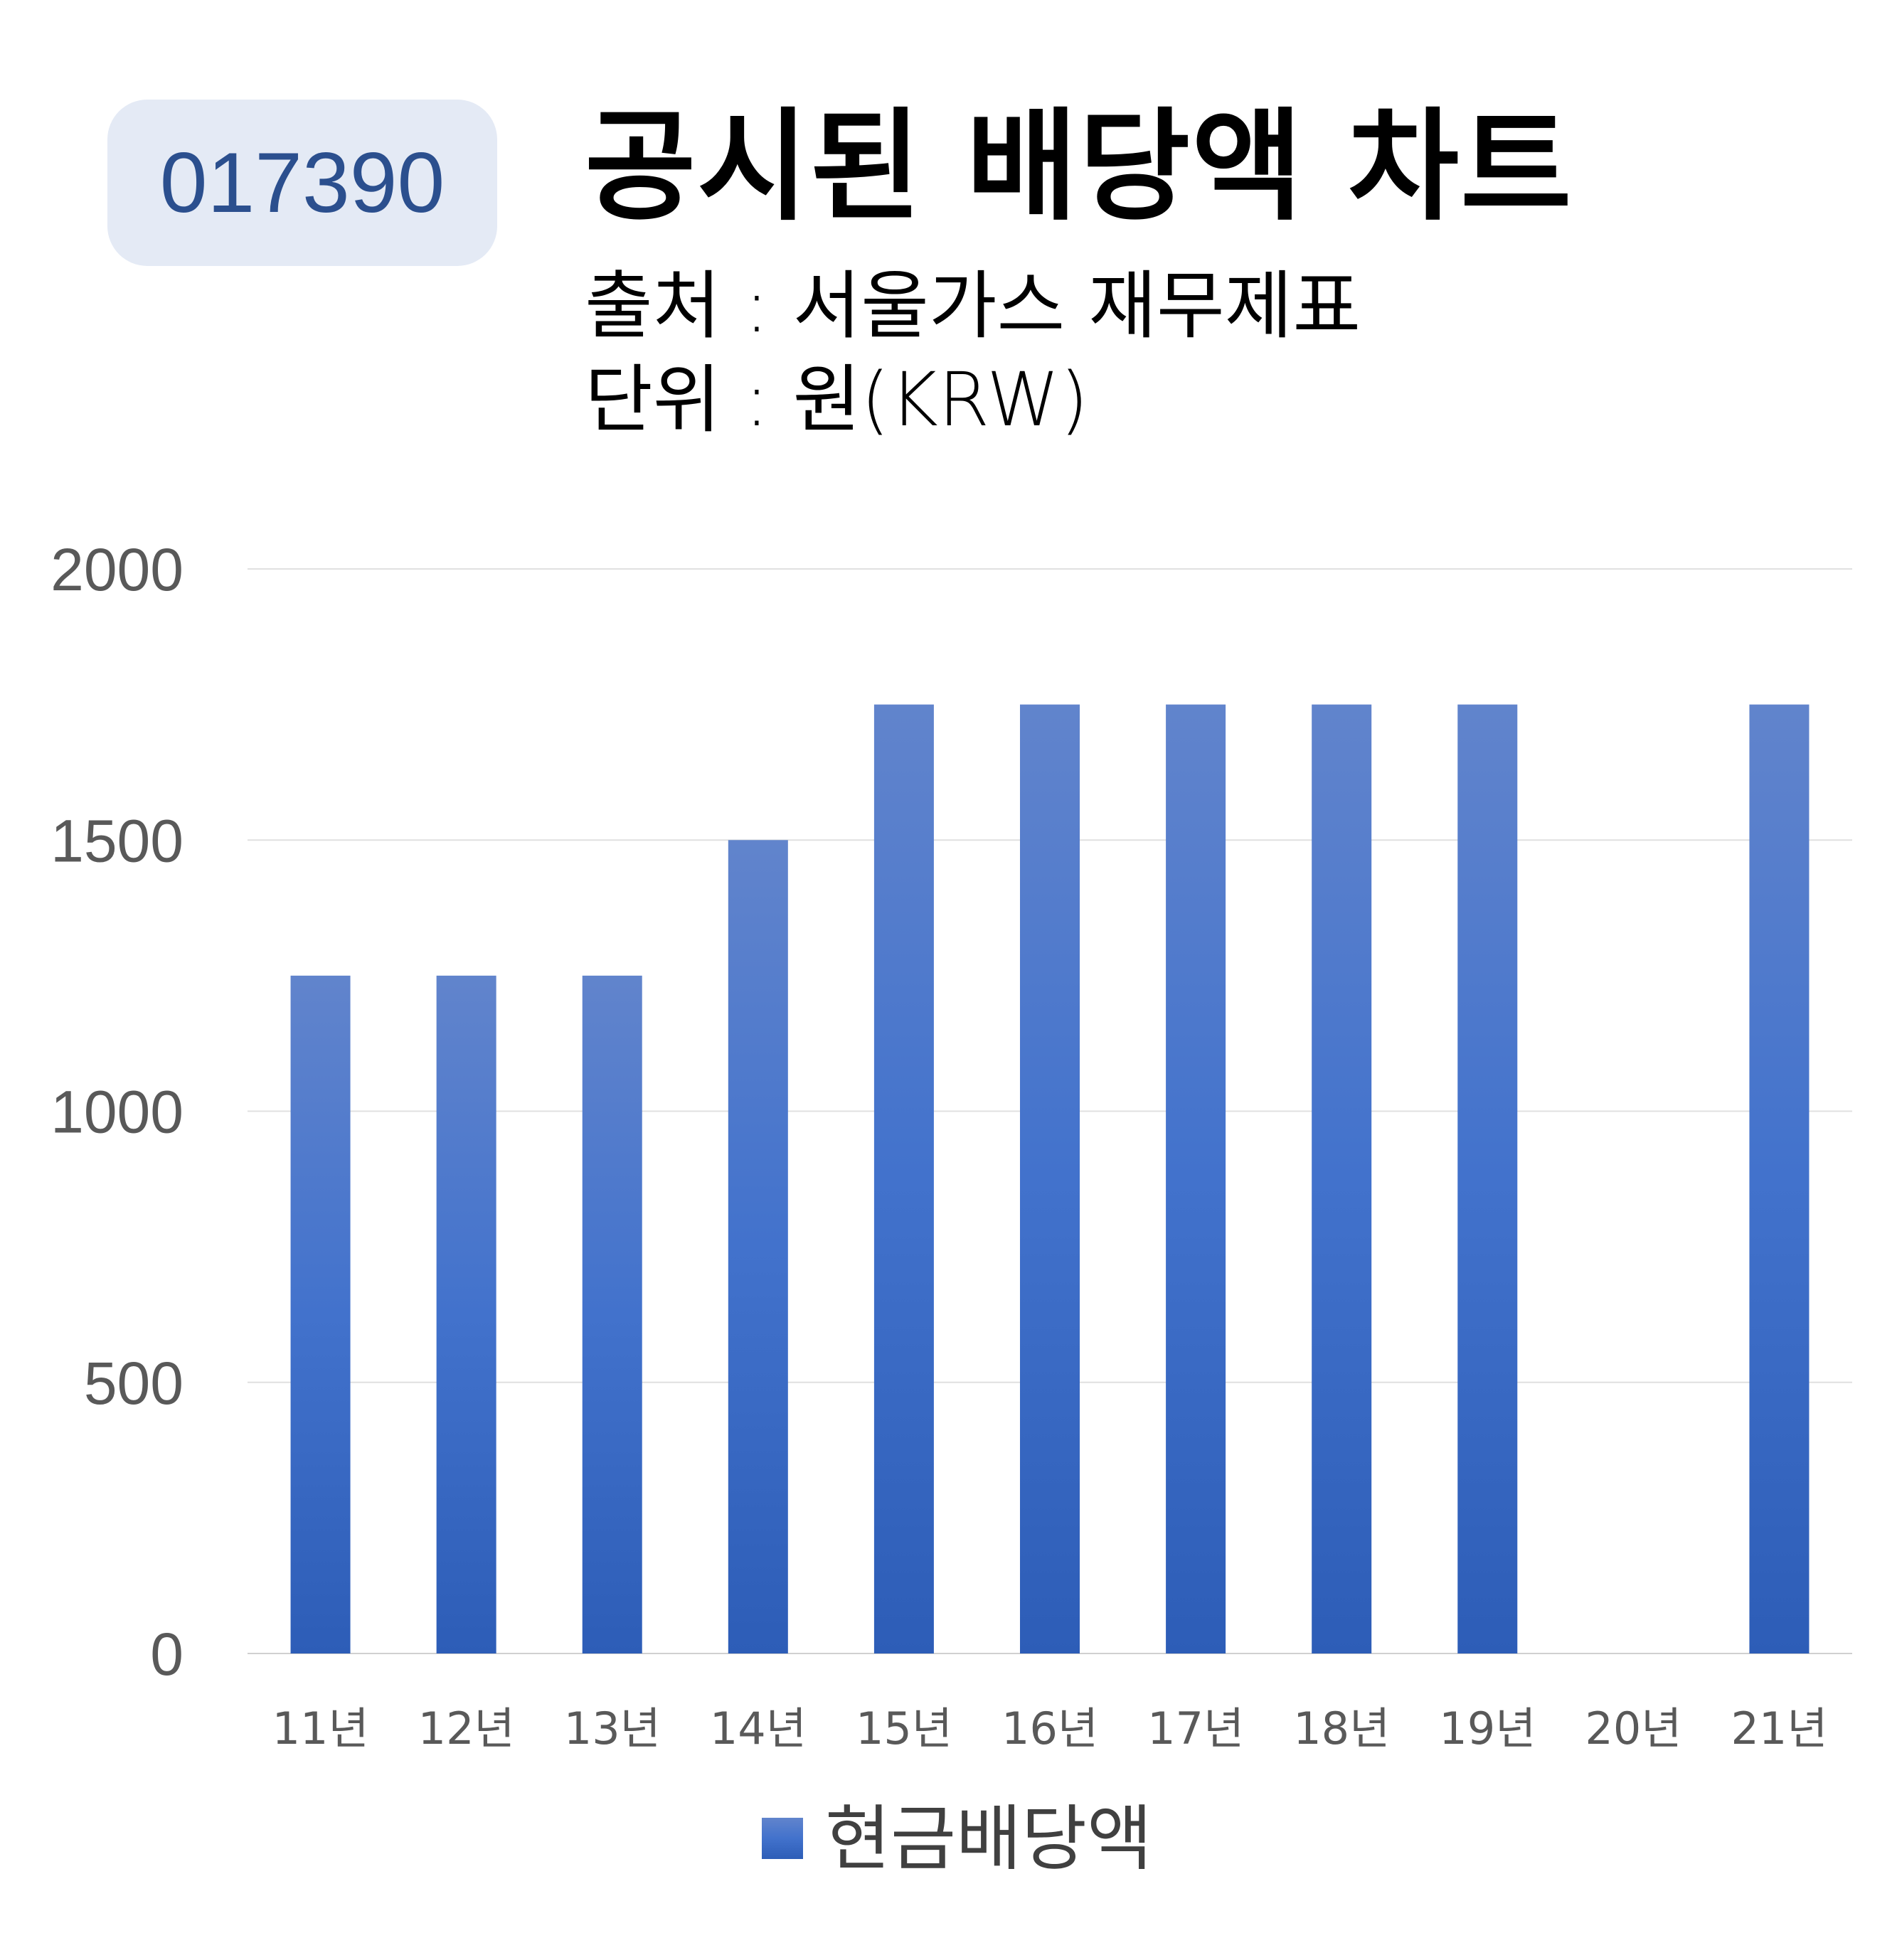 The image size is (1897, 1960). I want to click on ticker-badge: 017390, so click(302, 183).